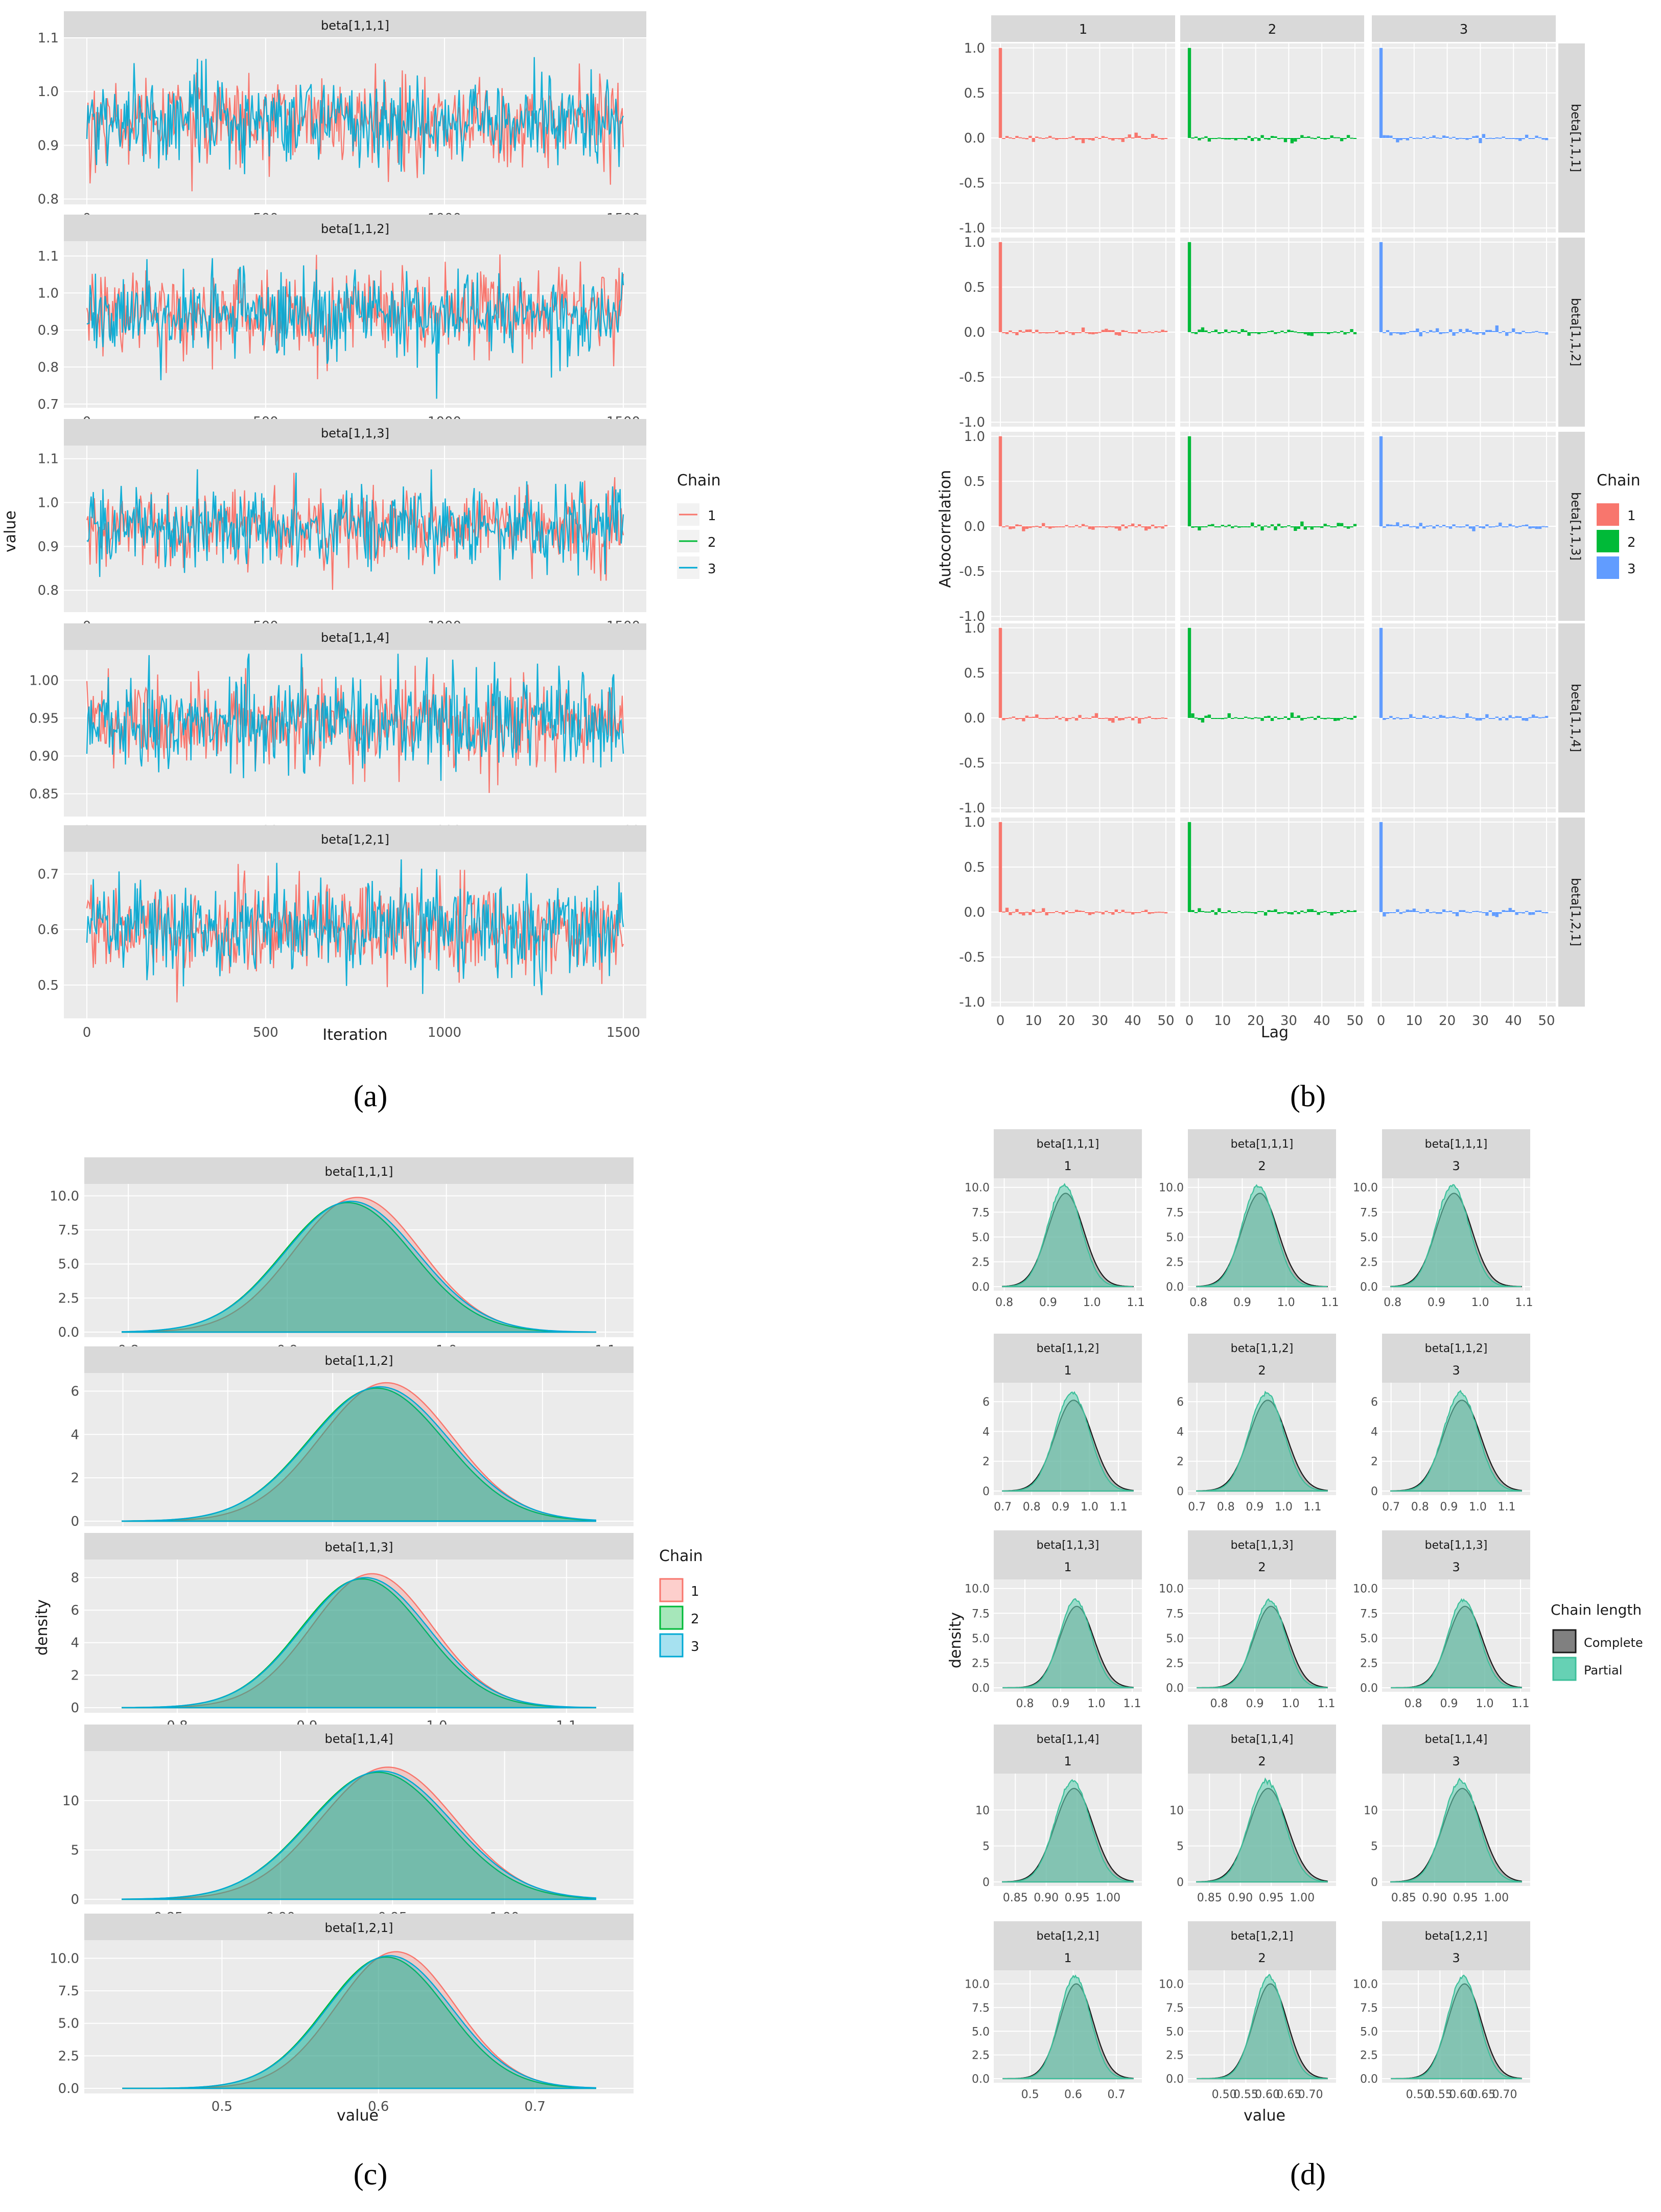 The width and height of the screenshot is (1661, 2212). Describe the element at coordinates (986, 1402) in the screenshot. I see `y-tick-label: 6` at that location.